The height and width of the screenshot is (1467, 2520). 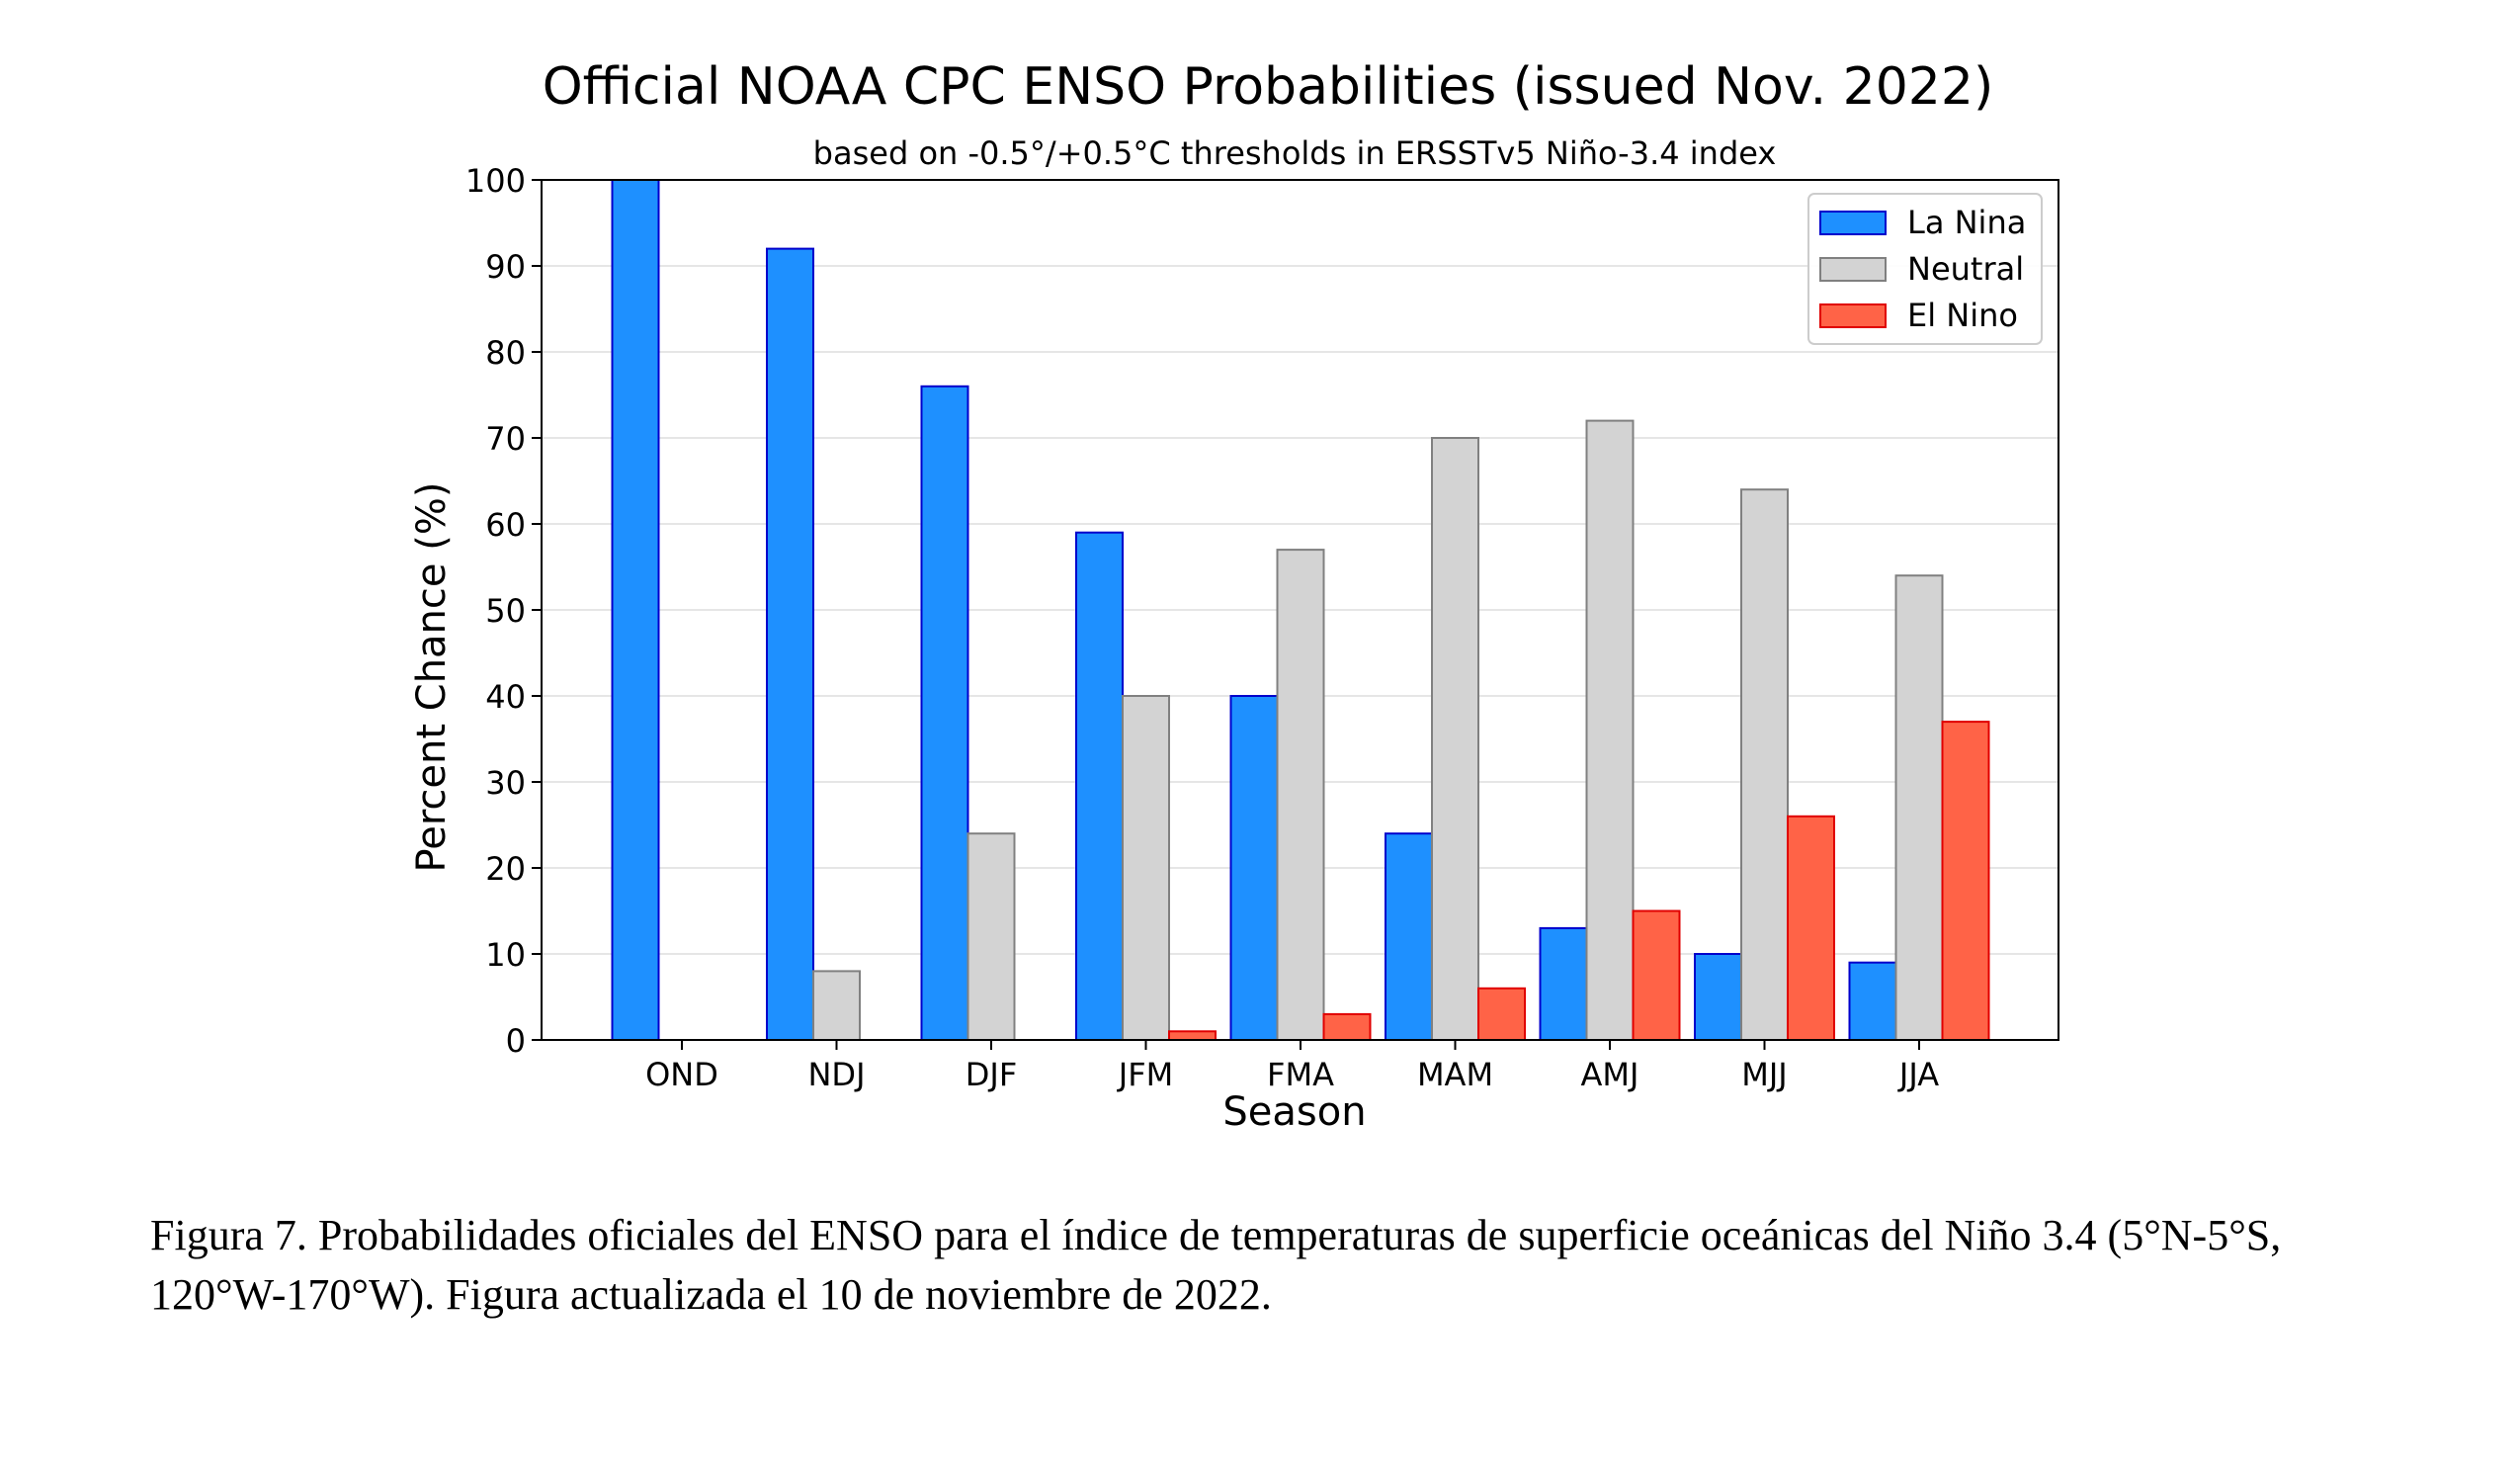 I want to click on bar-el-nino-mjj, so click(x=1811, y=928).